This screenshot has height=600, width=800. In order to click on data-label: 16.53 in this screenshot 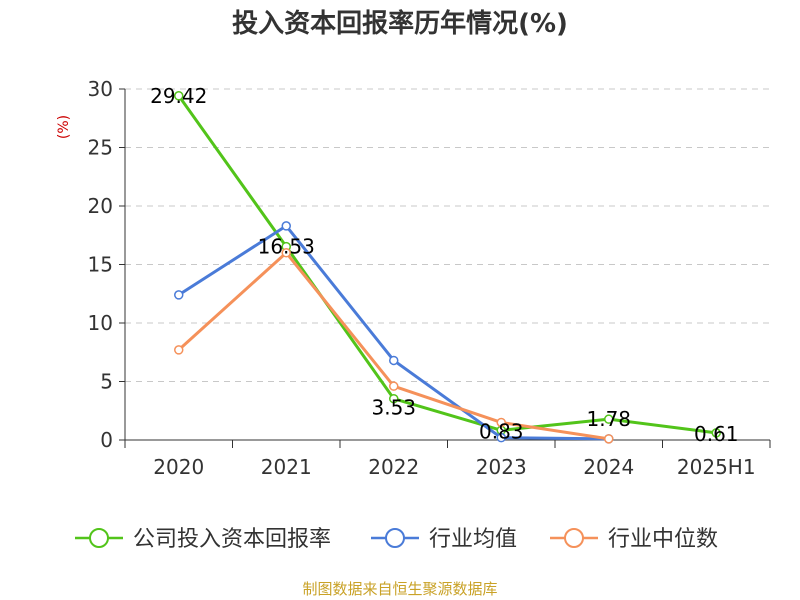, I will do `click(286, 247)`.